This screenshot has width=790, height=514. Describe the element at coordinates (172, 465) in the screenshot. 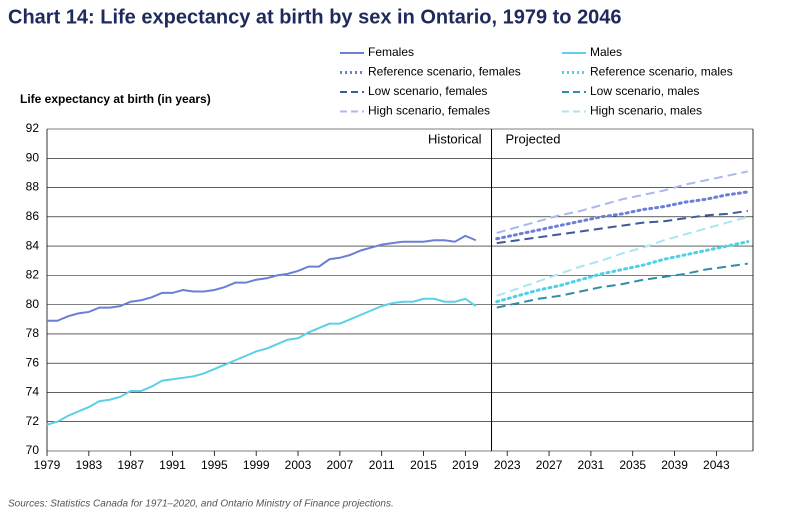

I see `x-tick-label: 1991` at that location.